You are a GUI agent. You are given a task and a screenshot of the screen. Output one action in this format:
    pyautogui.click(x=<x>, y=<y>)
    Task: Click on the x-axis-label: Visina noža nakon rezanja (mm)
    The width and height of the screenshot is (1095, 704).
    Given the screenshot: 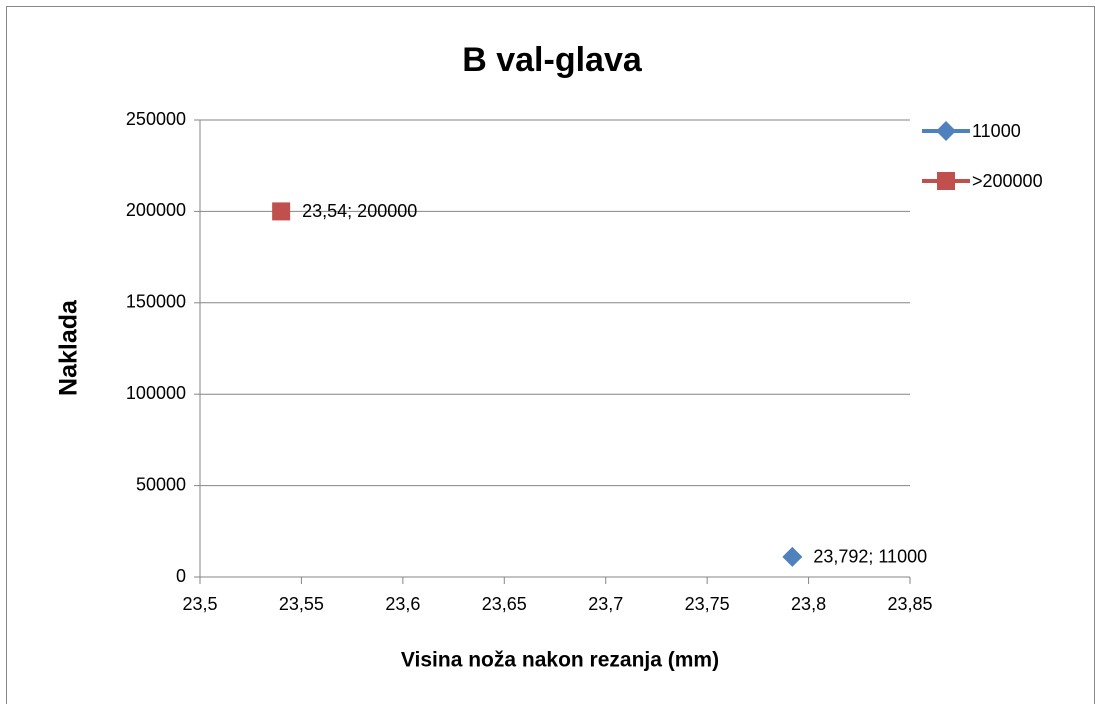 What is the action you would take?
    pyautogui.click(x=560, y=660)
    